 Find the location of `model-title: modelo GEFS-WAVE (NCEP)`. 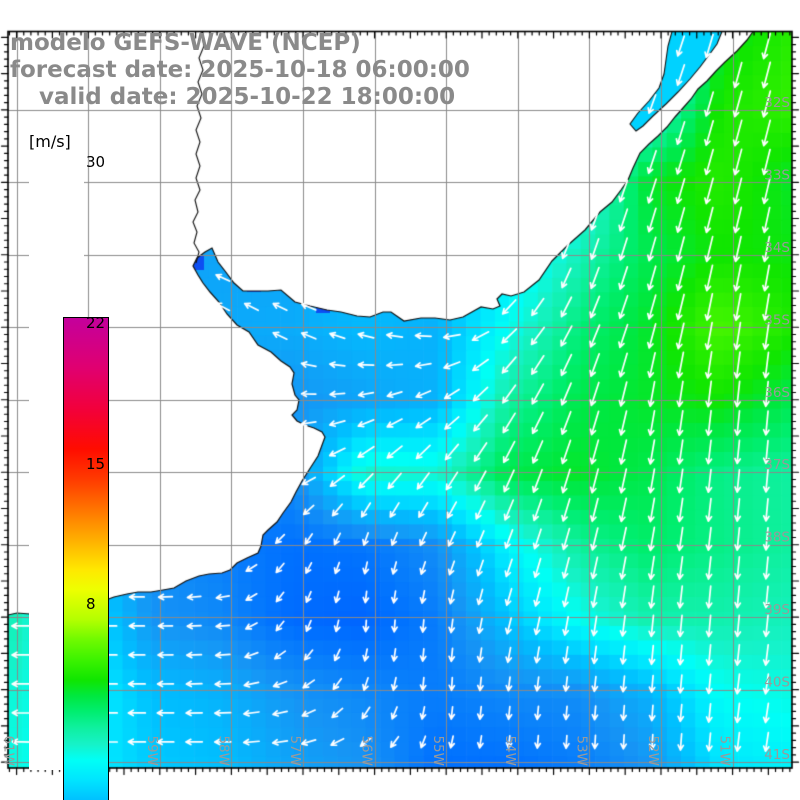

model-title: modelo GEFS-WAVE (NCEP) is located at coordinates (185, 43).